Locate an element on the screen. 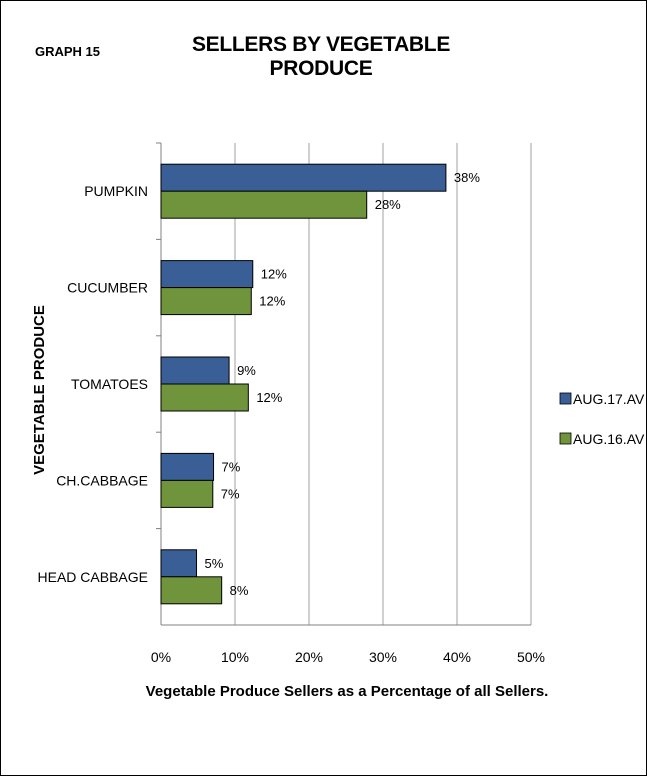  data-label: 8% is located at coordinates (239, 590).